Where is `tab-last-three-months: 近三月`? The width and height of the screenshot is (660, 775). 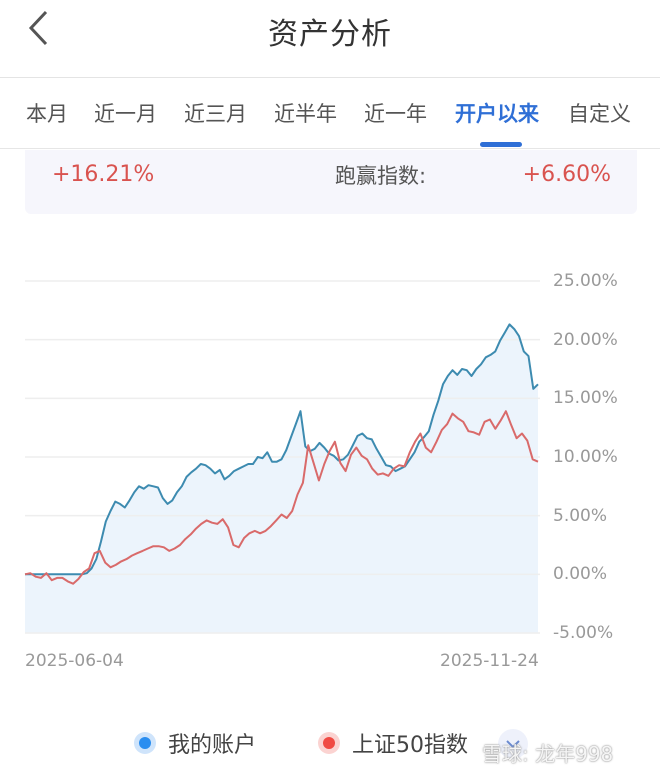 tab-last-three-months: 近三月 is located at coordinates (215, 114).